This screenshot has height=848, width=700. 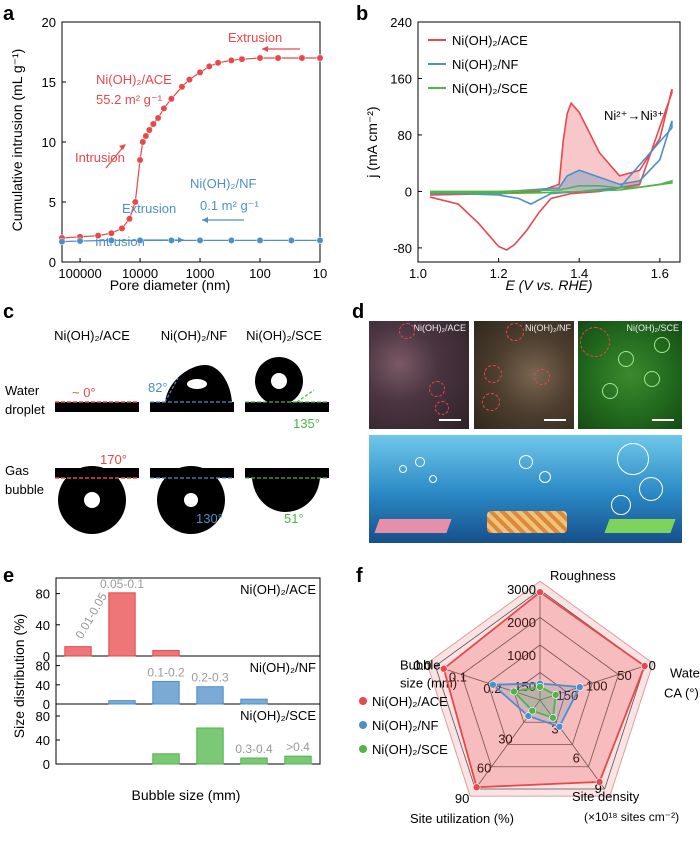 I want to click on panel-d-micrograph-ace: Ni(OH)₂/ACE, so click(x=419, y=375).